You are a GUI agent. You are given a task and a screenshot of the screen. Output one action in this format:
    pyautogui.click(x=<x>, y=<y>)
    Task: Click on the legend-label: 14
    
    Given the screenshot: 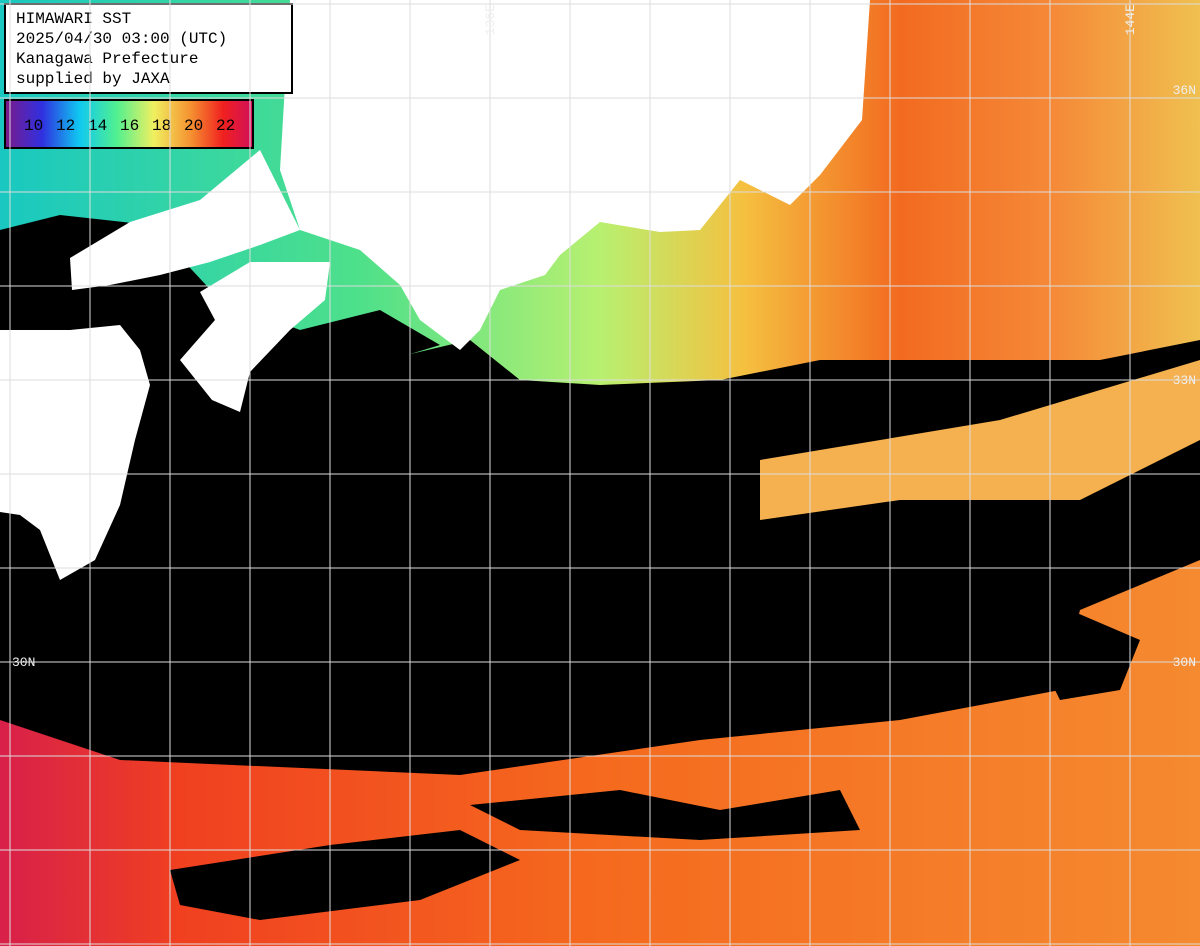 What is the action you would take?
    pyautogui.click(x=97, y=126)
    